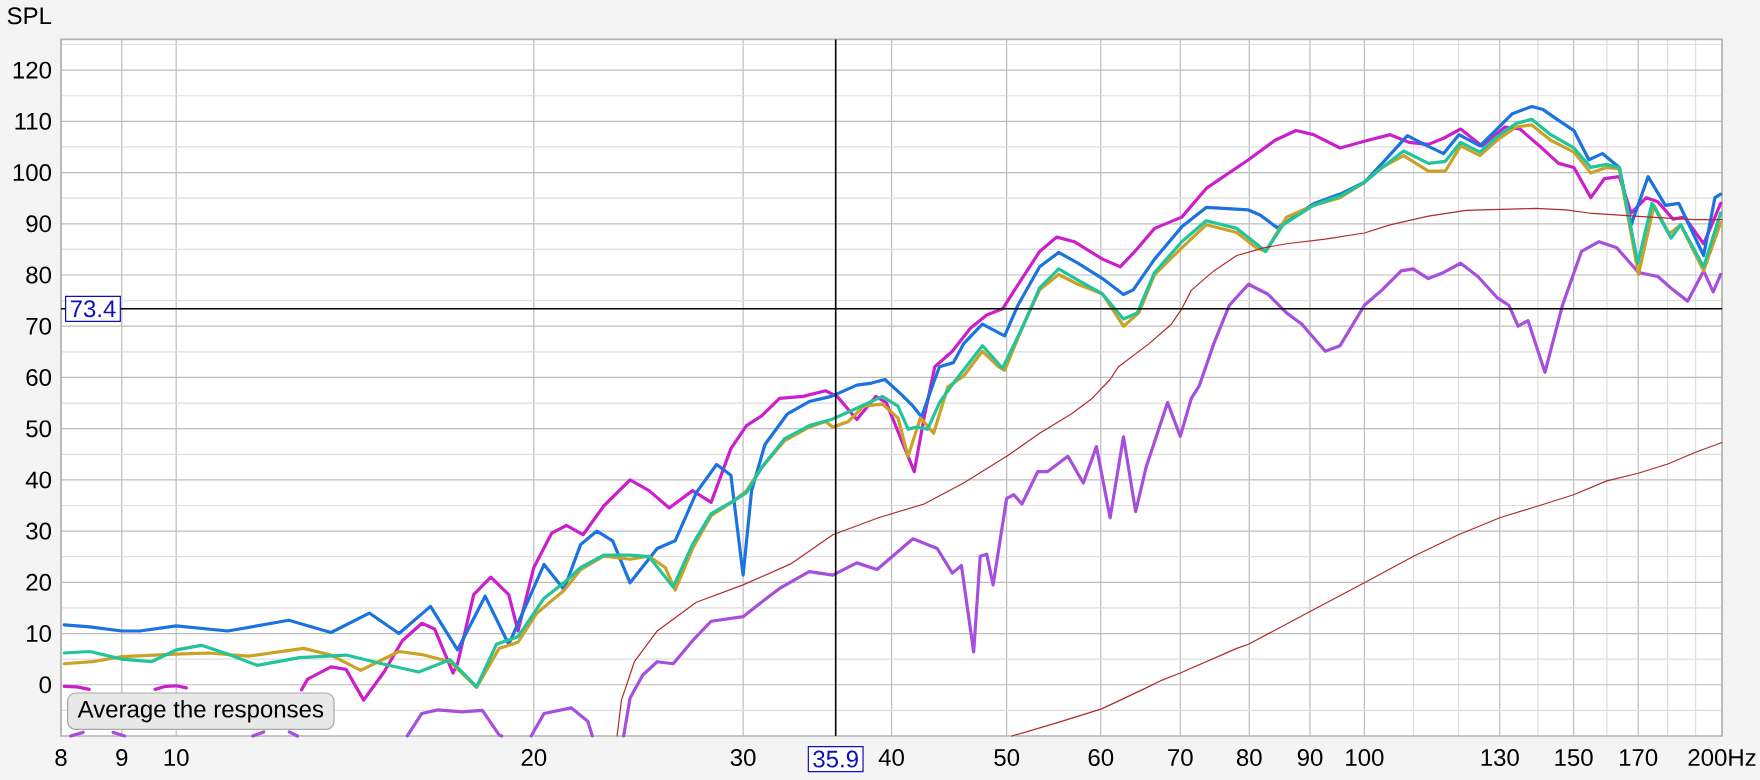 The height and width of the screenshot is (780, 1760). Describe the element at coordinates (891, 758) in the screenshot. I see `x-tick-label: 40` at that location.